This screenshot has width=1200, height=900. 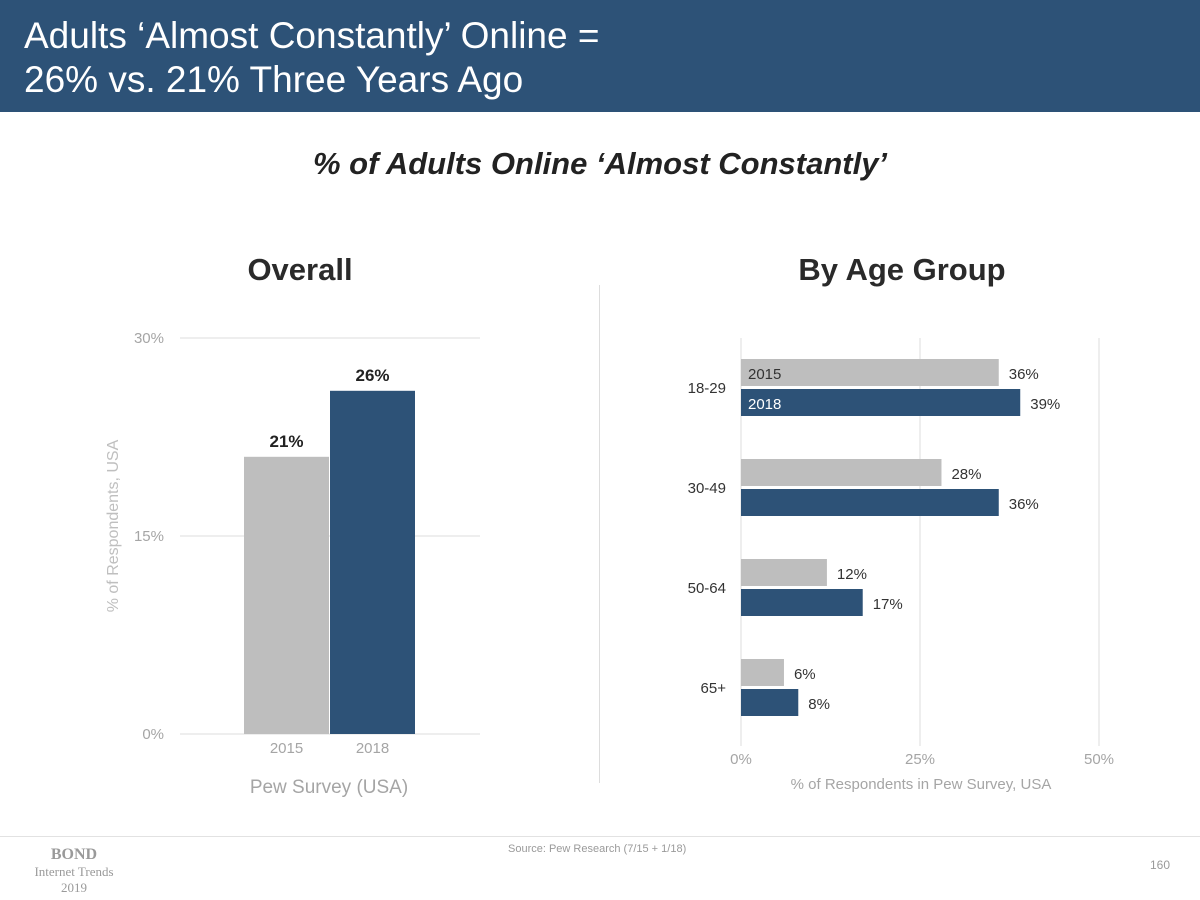 What do you see at coordinates (372, 562) in the screenshot?
I see `overall-bar-2018` at bounding box center [372, 562].